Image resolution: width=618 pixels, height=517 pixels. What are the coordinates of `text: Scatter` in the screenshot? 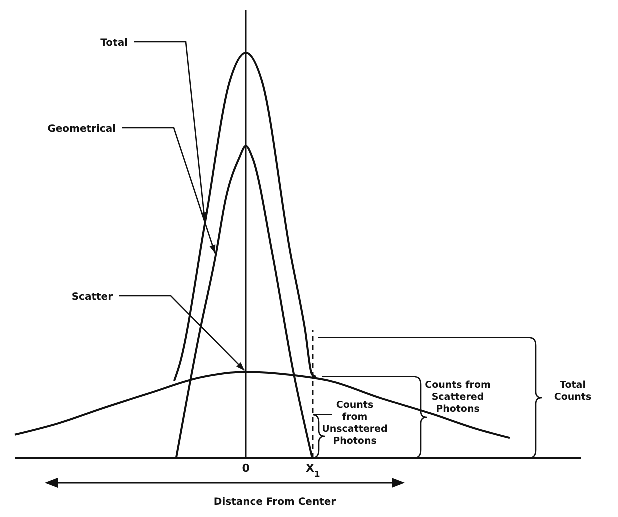 It's located at (93, 297).